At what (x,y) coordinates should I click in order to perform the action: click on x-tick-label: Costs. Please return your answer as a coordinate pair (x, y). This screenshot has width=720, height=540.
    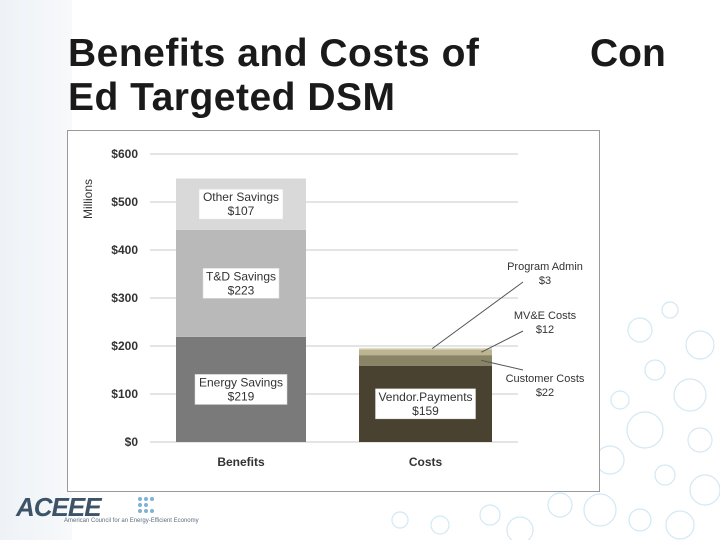
    Looking at the image, I should click on (426, 462).